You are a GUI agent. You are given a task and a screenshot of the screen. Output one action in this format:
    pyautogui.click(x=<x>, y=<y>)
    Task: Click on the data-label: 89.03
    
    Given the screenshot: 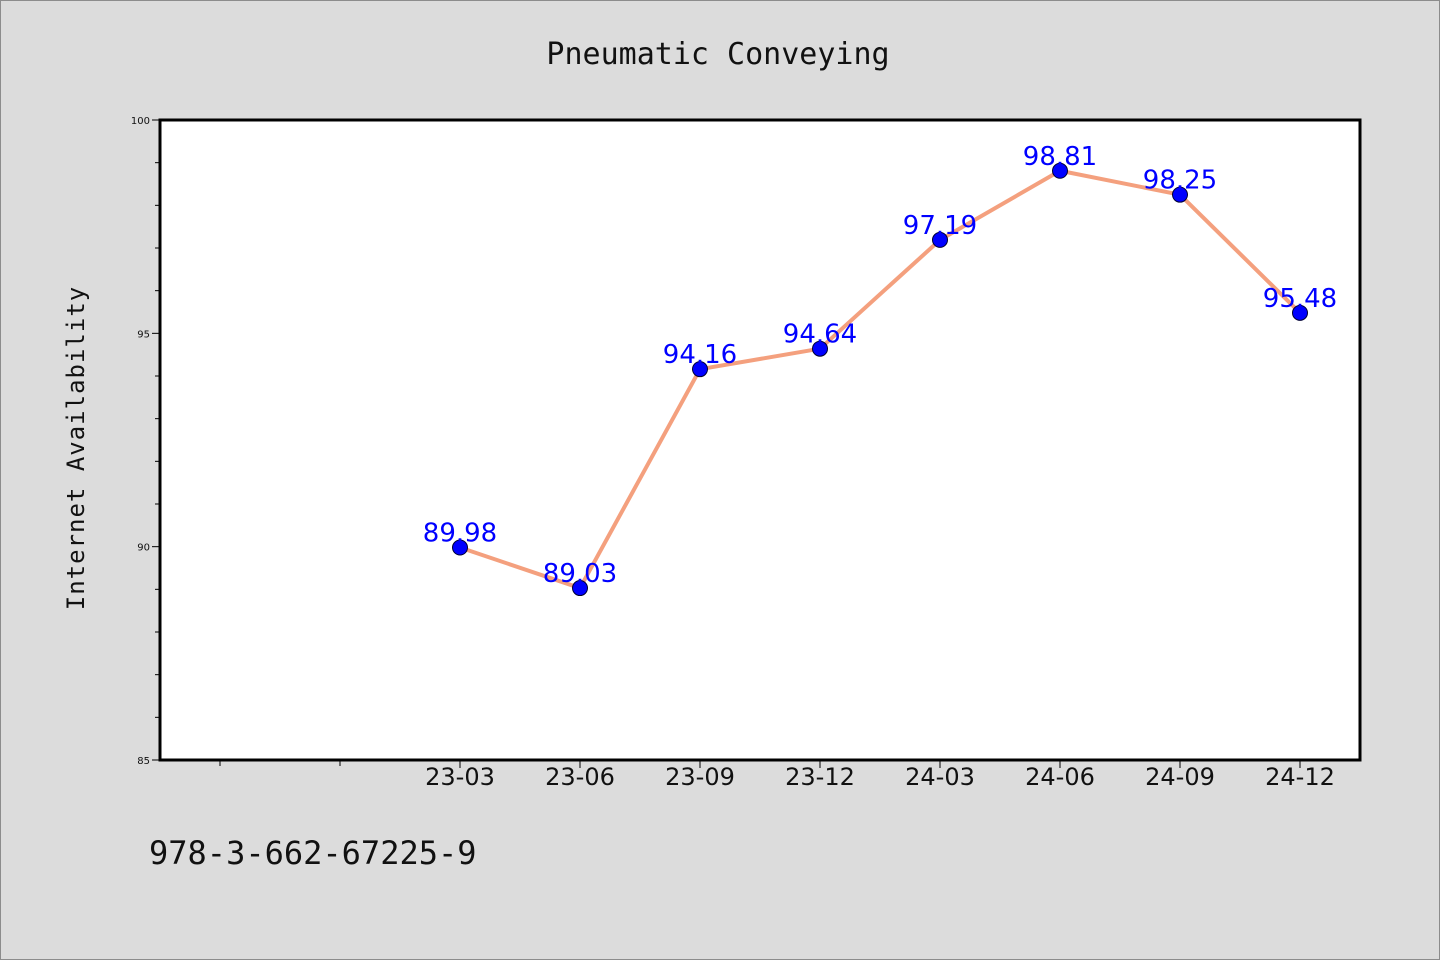 What is the action you would take?
    pyautogui.click(x=580, y=574)
    